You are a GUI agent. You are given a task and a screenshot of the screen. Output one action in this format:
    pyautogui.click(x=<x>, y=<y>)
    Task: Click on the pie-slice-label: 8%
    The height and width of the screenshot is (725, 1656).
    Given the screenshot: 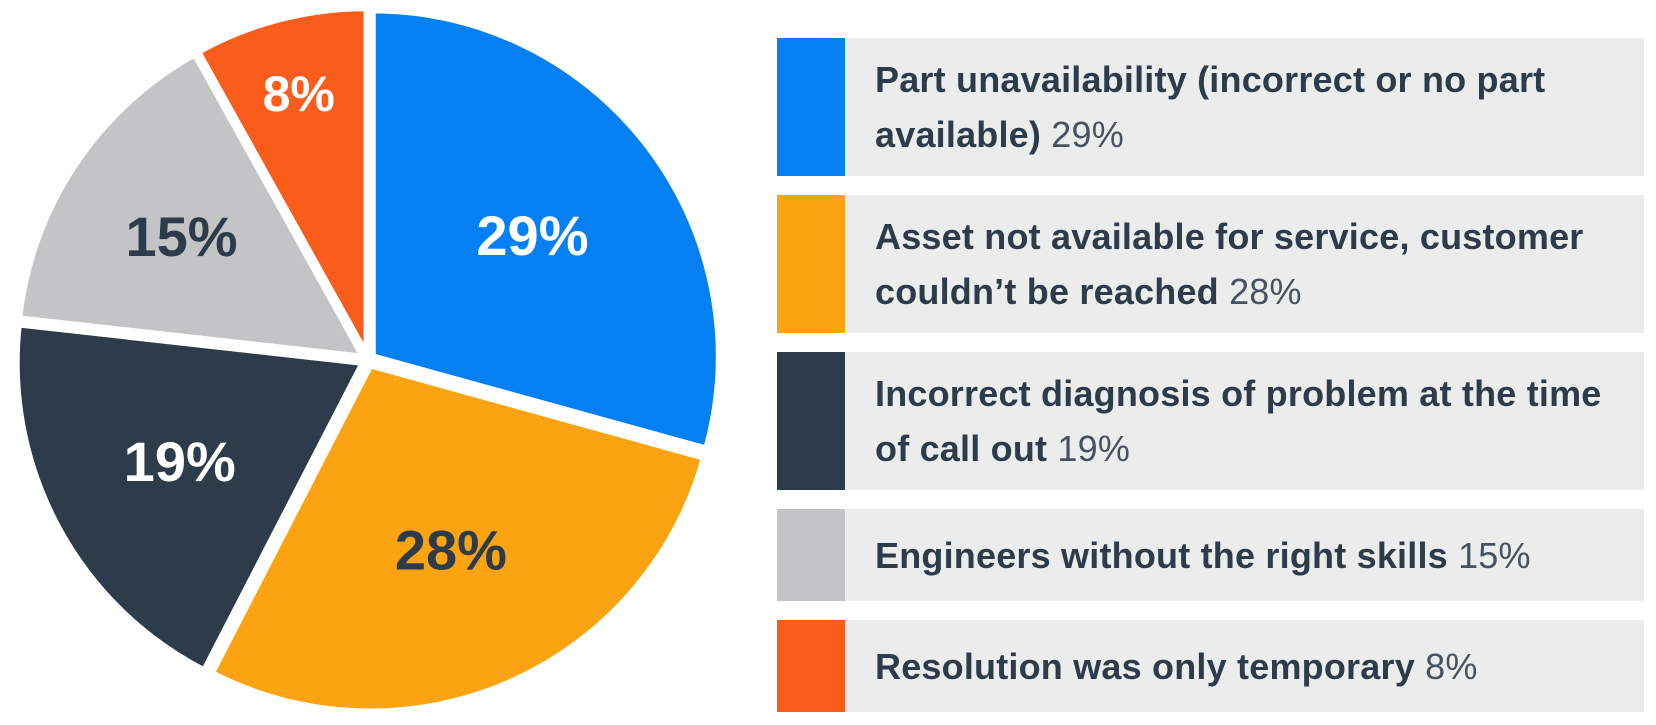 What is the action you would take?
    pyautogui.click(x=299, y=94)
    